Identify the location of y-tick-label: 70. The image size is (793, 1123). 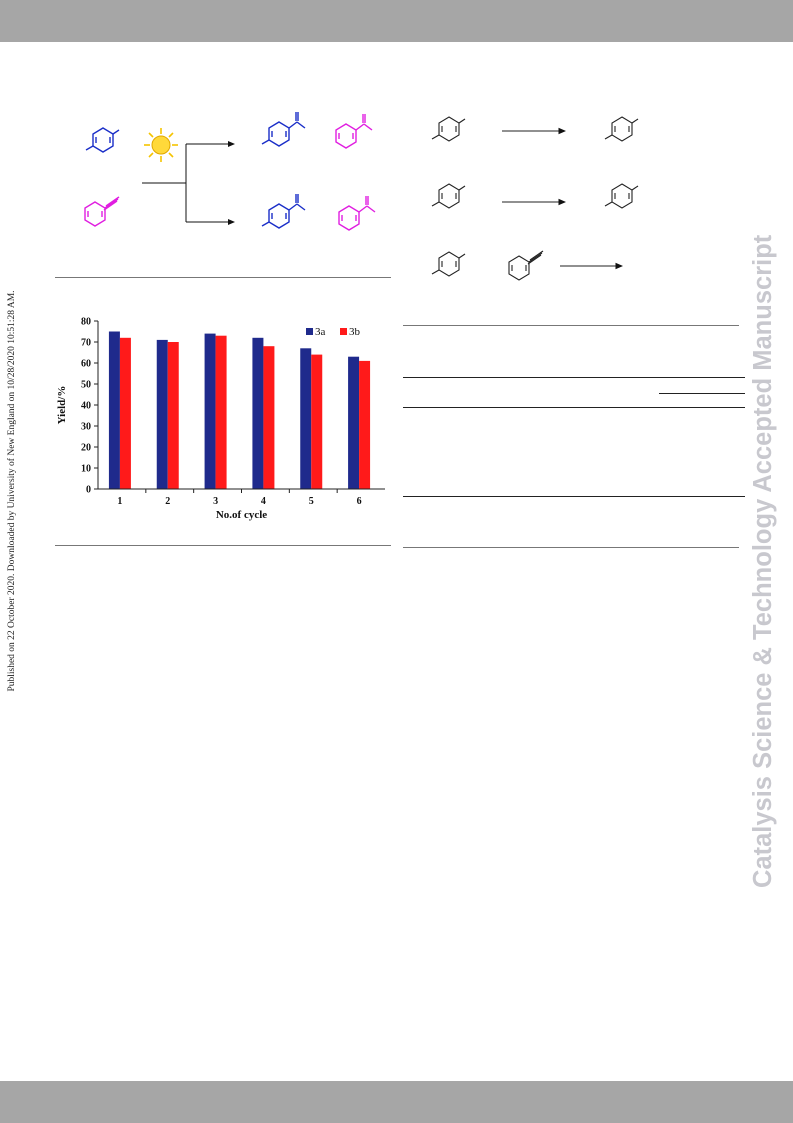
(86, 343).